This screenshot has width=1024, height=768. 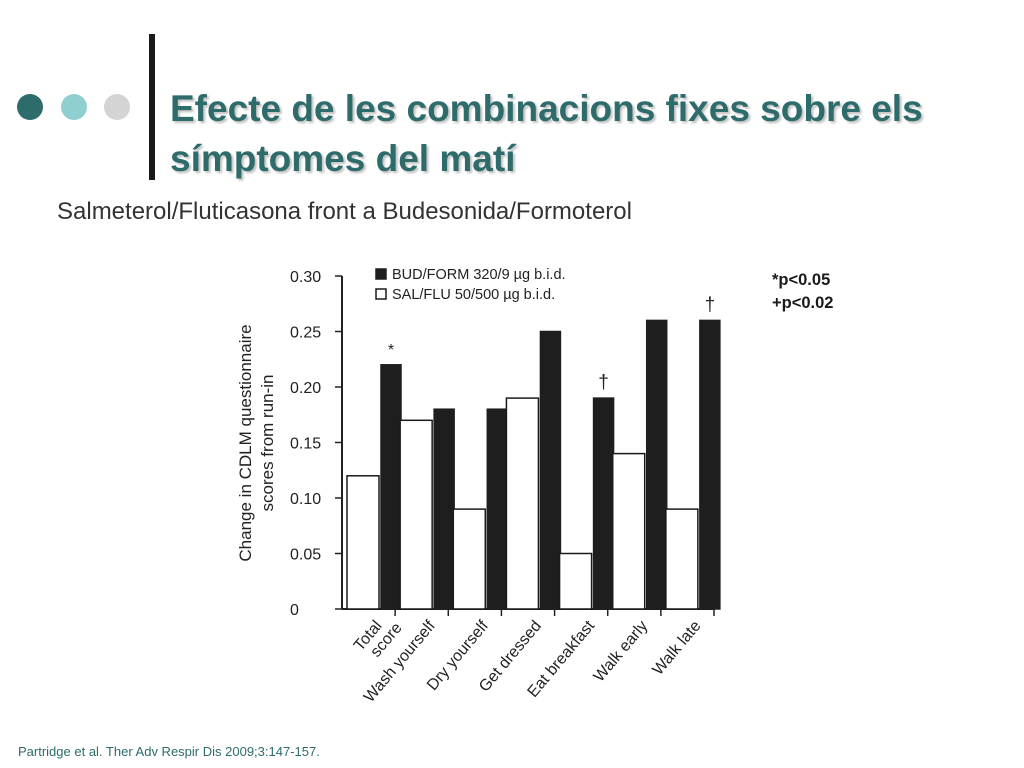 What do you see at coordinates (74, 107) in the screenshot?
I see `decor-dot-light` at bounding box center [74, 107].